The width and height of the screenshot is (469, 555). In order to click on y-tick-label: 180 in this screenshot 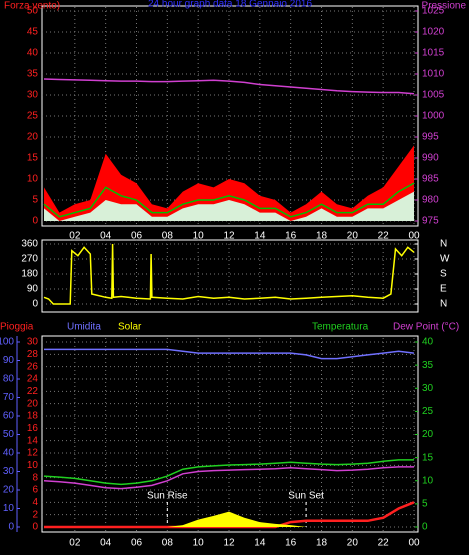, I will do `click(29, 274)`.